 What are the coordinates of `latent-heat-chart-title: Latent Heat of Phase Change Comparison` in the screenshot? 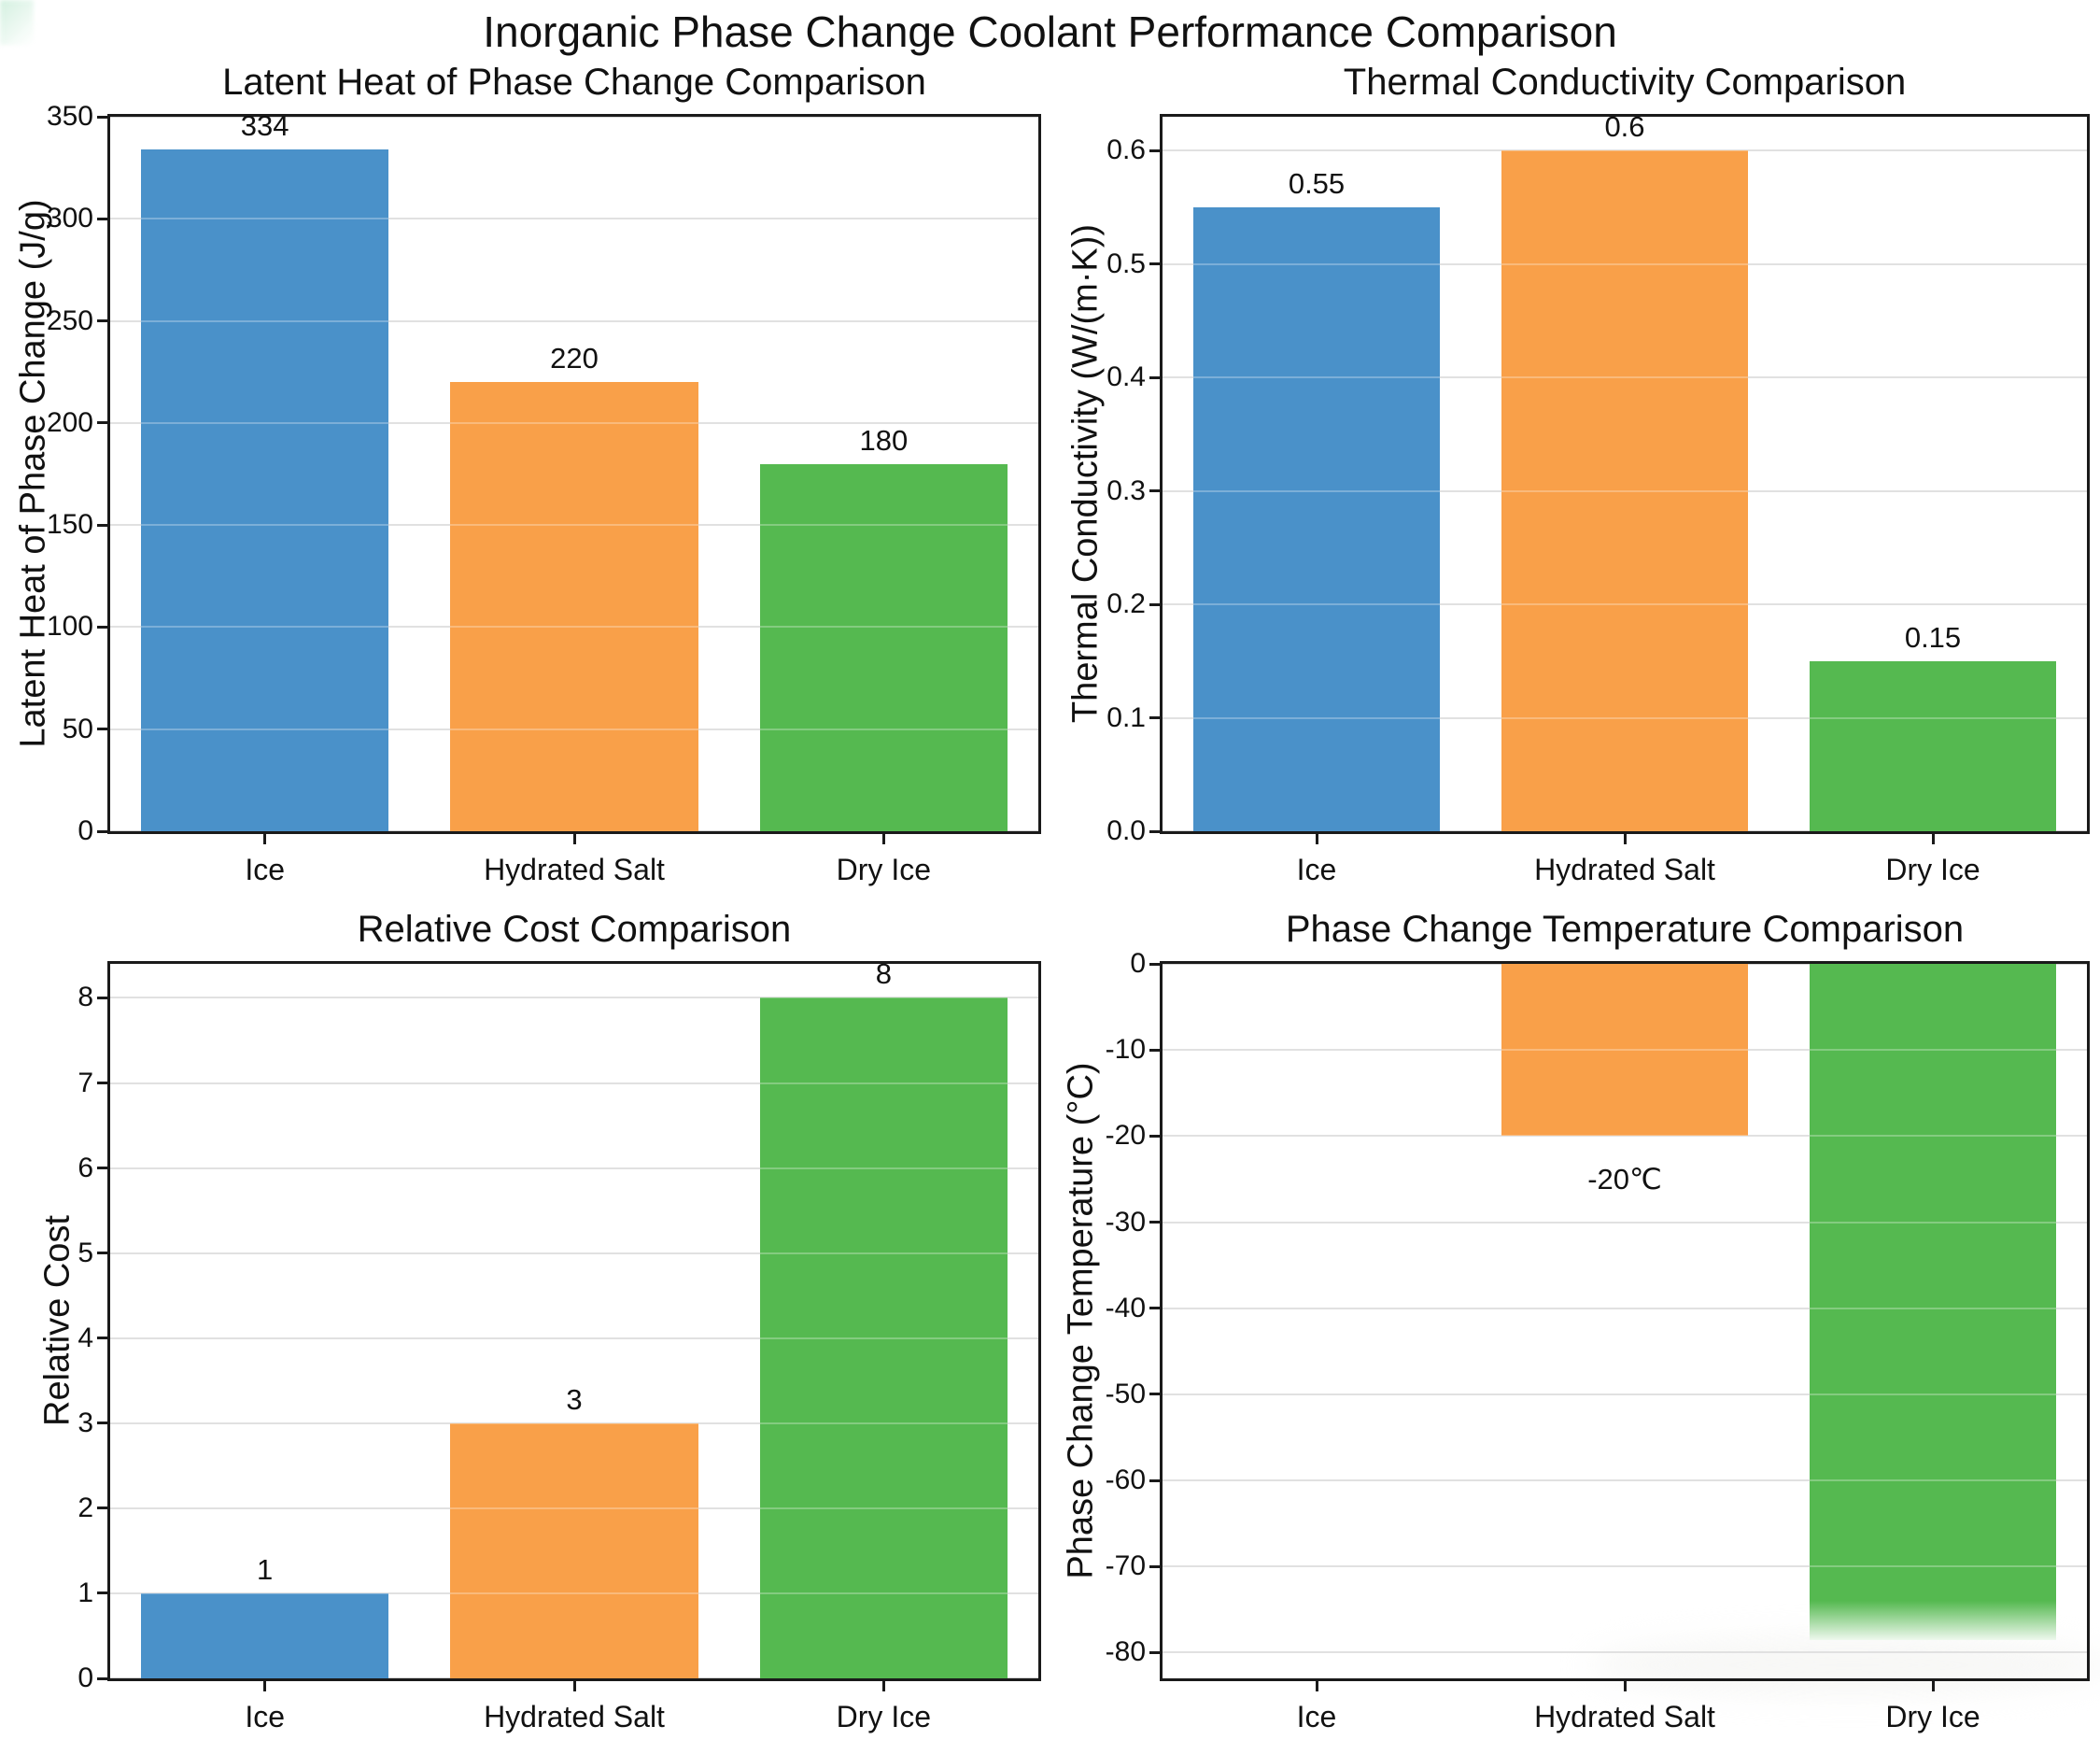 It's located at (574, 83).